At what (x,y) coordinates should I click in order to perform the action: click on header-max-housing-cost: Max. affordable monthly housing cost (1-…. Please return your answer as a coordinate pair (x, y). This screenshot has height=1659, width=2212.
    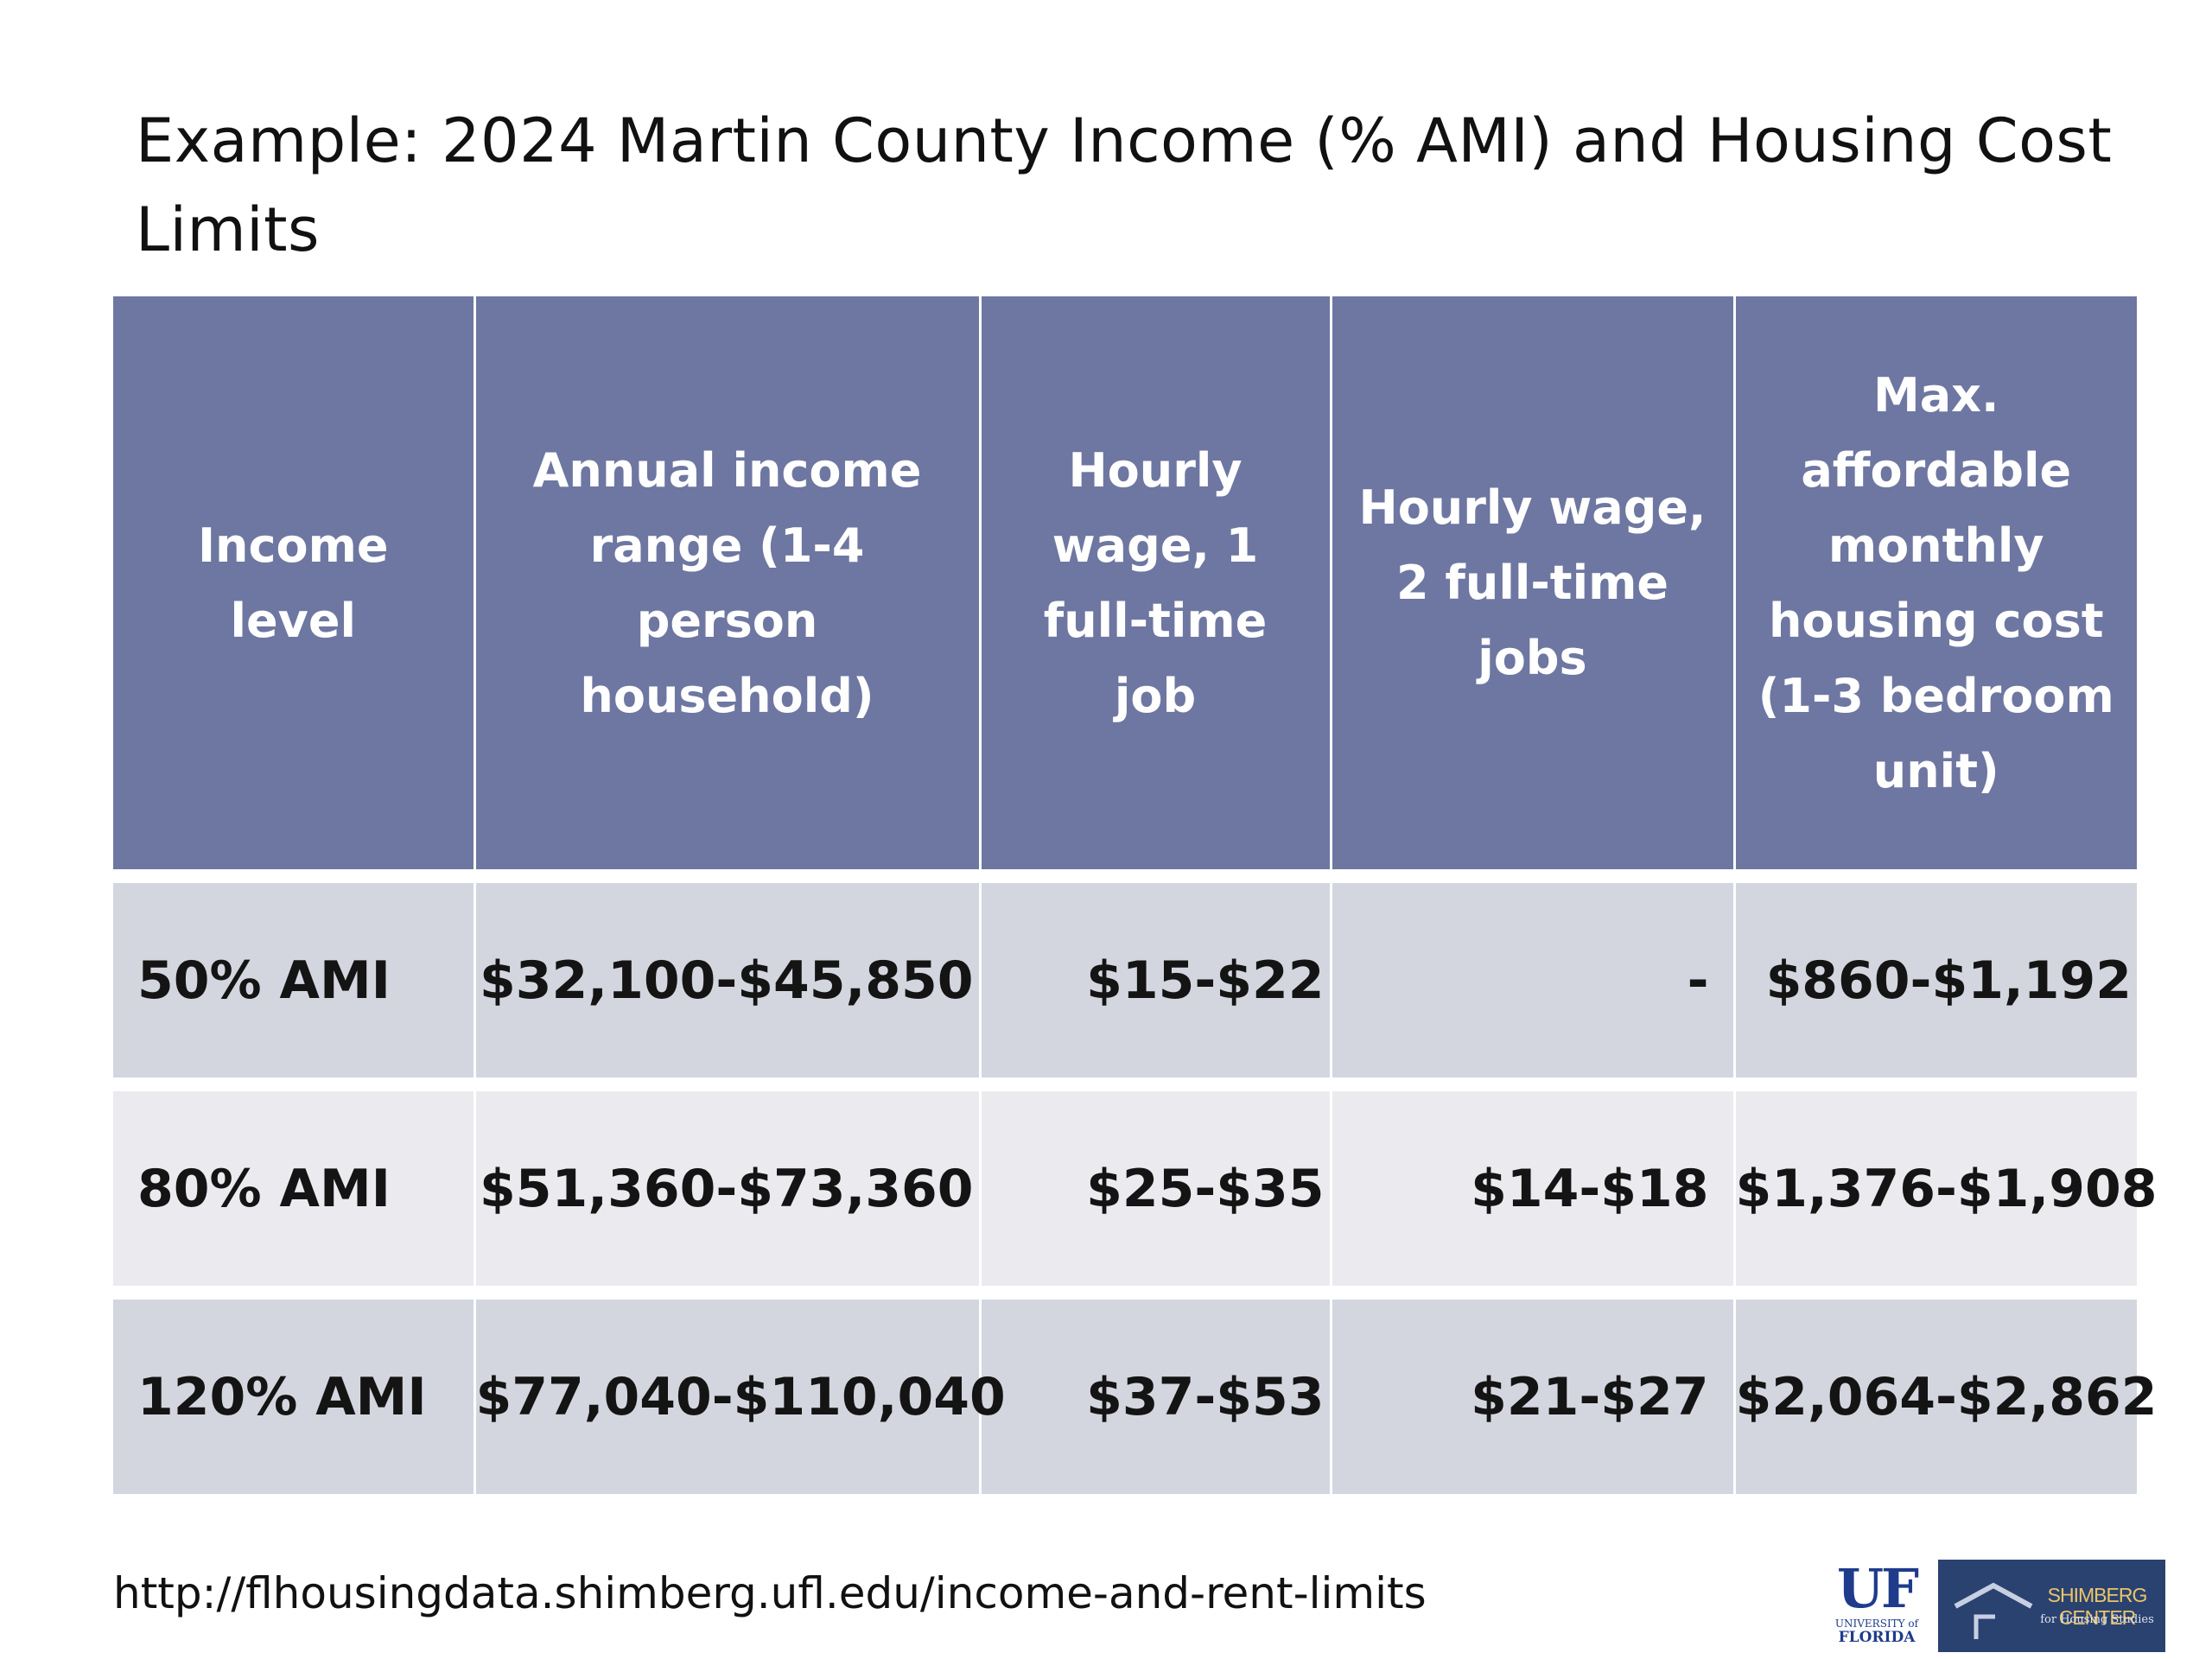
    Looking at the image, I should click on (1935, 589).